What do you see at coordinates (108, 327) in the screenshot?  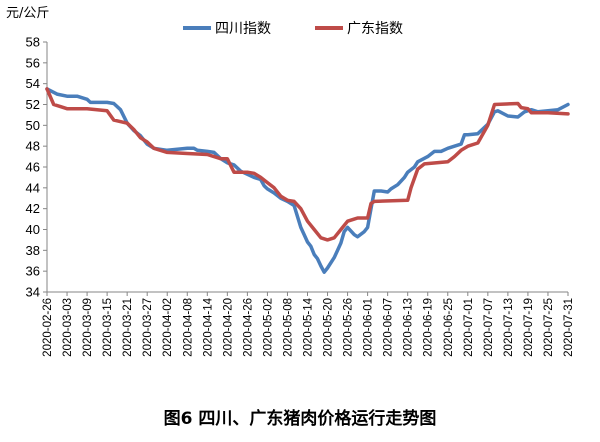 I see `x-tick-label: 2020-03-15` at bounding box center [108, 327].